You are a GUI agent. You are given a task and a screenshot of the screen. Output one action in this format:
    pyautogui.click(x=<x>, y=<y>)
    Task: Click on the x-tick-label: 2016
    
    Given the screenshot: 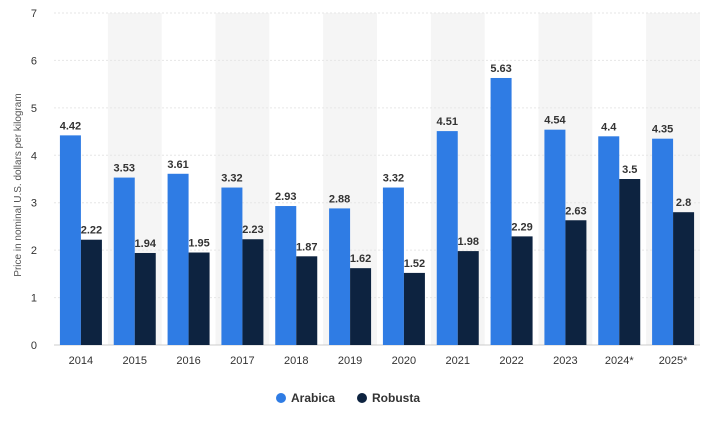 What is the action you would take?
    pyautogui.click(x=188, y=361)
    